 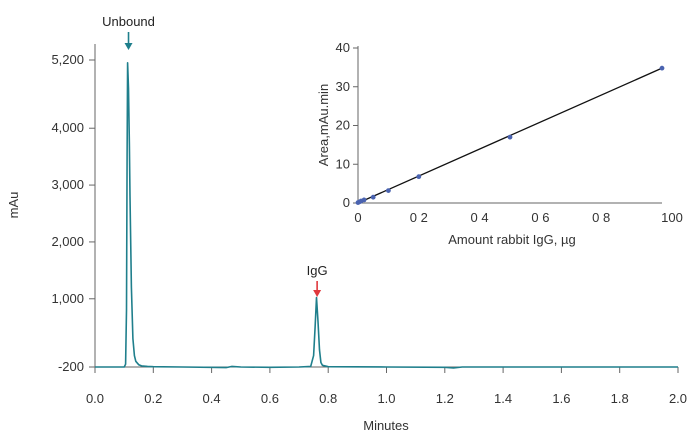 I want to click on main-y-ticks: -200 1,000 2,000 3,000 4,000 5,200, so click(x=73, y=213).